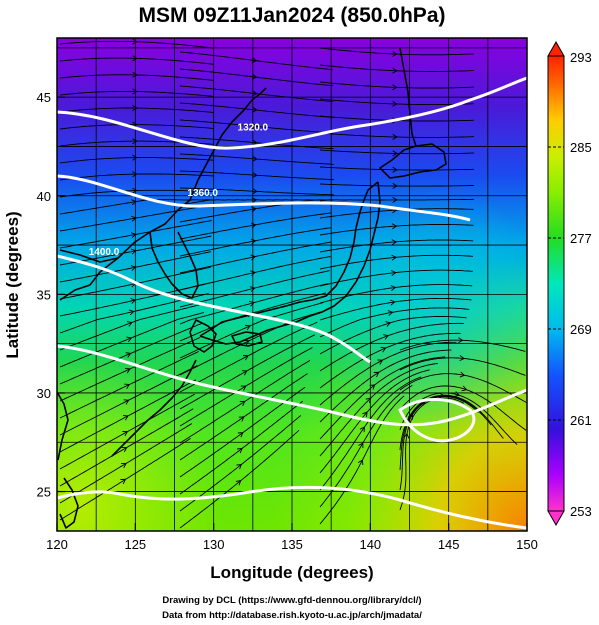 The height and width of the screenshot is (625, 599). What do you see at coordinates (581, 238) in the screenshot?
I see `colorbar-tick-label: 277` at bounding box center [581, 238].